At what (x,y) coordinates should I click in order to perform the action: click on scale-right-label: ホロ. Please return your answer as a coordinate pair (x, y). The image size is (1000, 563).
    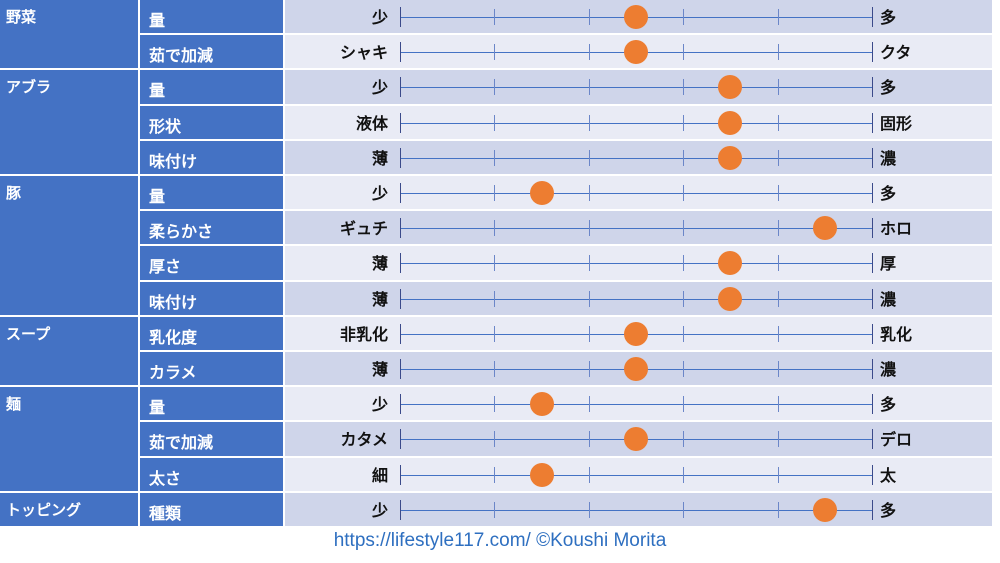
    Looking at the image, I should click on (896, 229).